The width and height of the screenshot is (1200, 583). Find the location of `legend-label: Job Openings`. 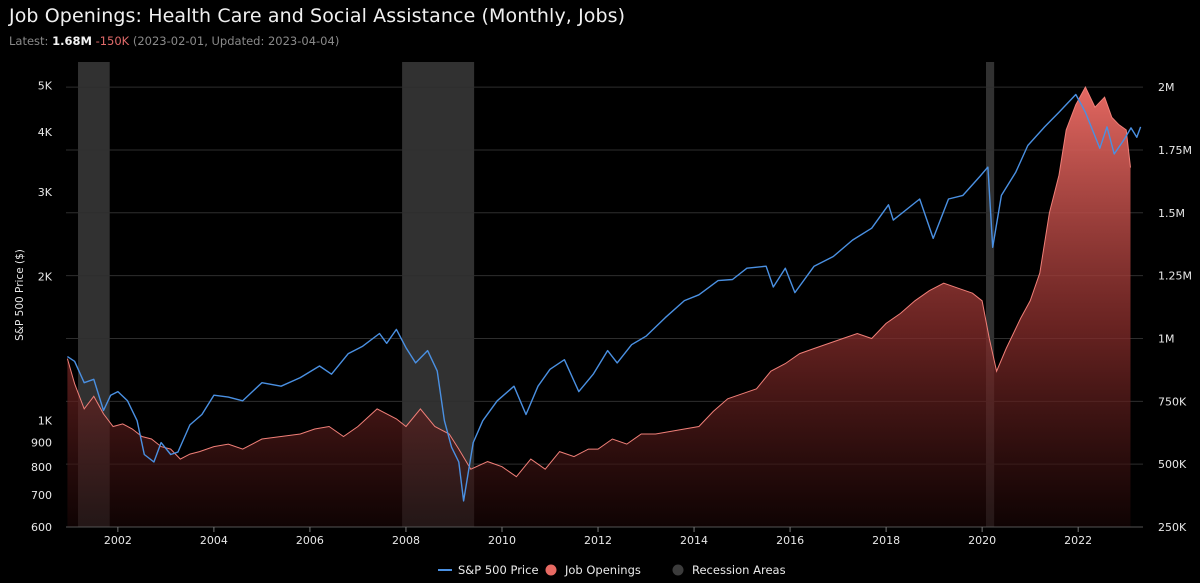

legend-label: Job Openings is located at coordinates (602, 570).